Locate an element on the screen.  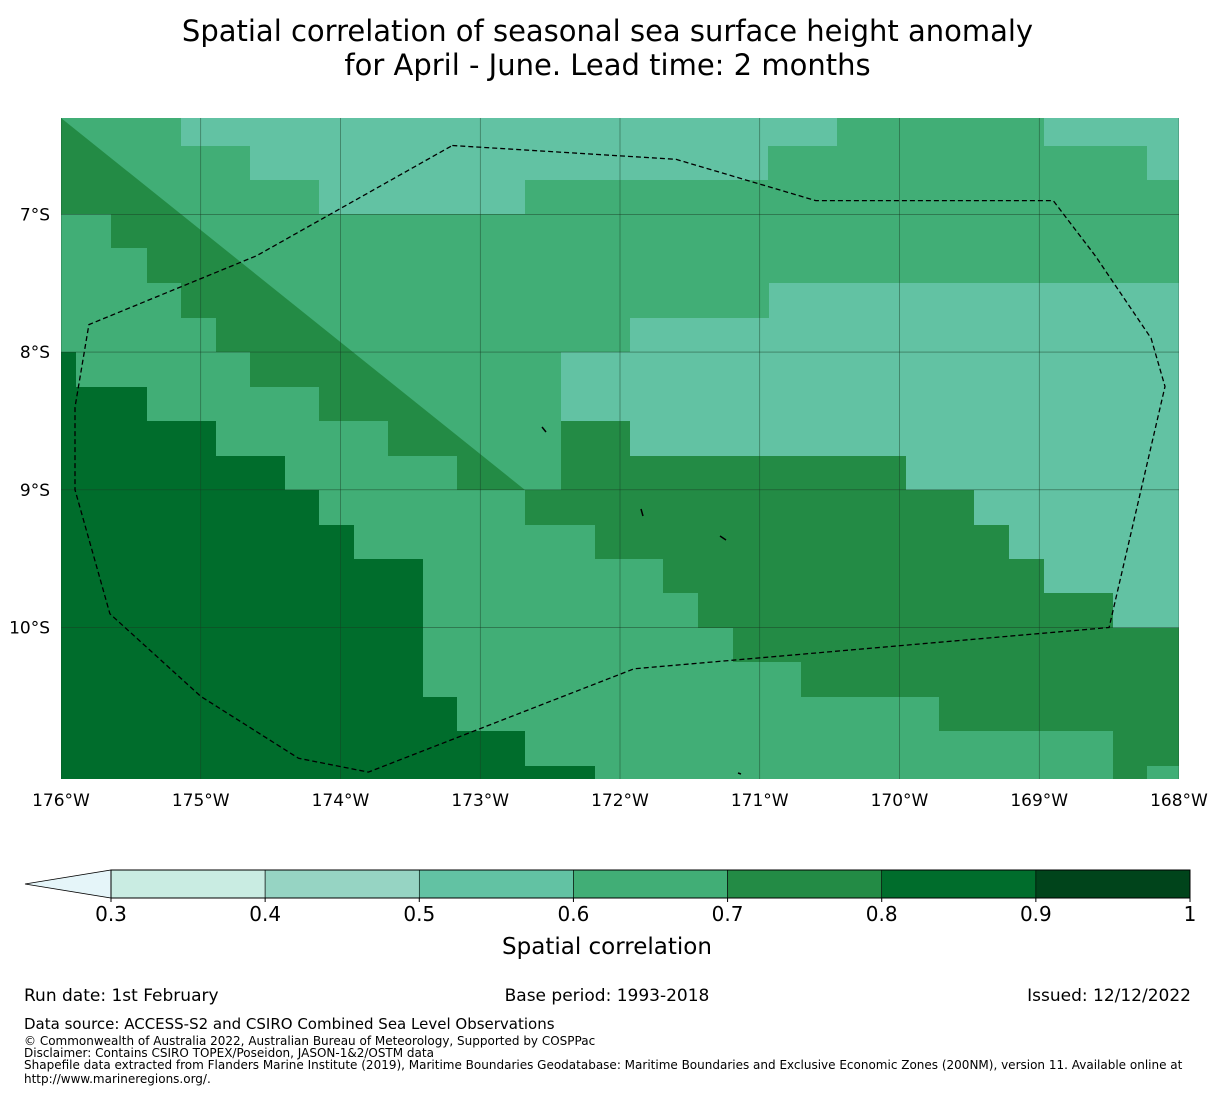
base-period: Base period: 1993-2018 is located at coordinates (607, 996).